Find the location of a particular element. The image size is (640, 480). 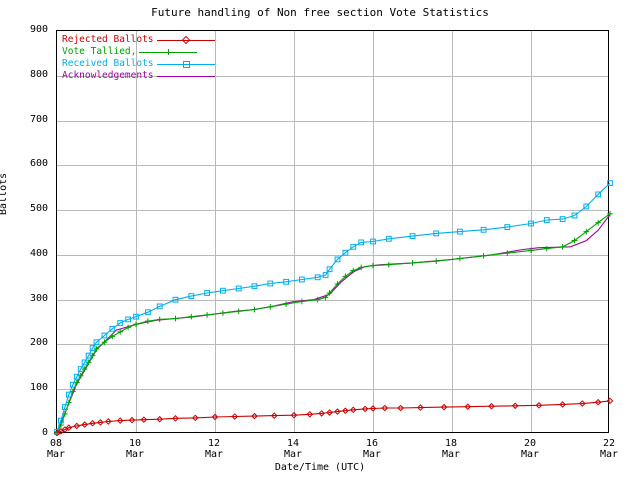

x-tick-label: 12 Mar is located at coordinates (214, 449).